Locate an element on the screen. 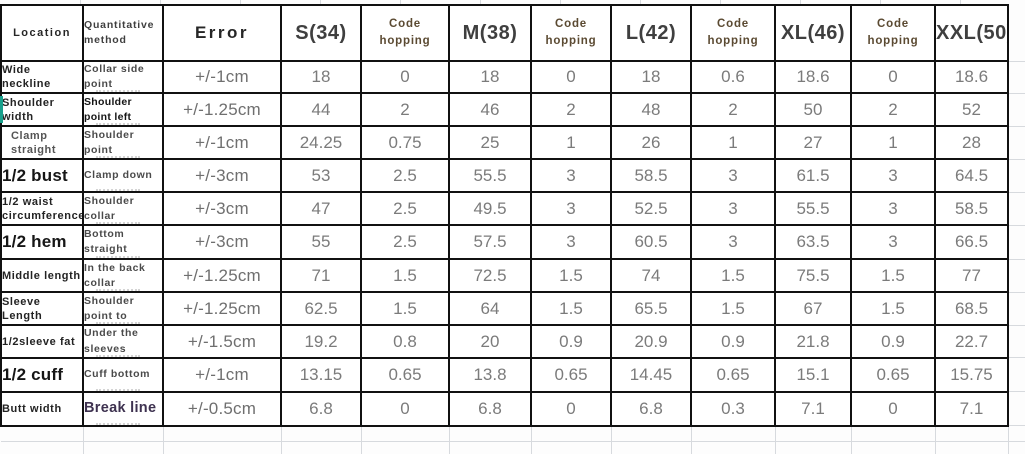 The image size is (1025, 454). value-cell: 68.5 is located at coordinates (971, 309).